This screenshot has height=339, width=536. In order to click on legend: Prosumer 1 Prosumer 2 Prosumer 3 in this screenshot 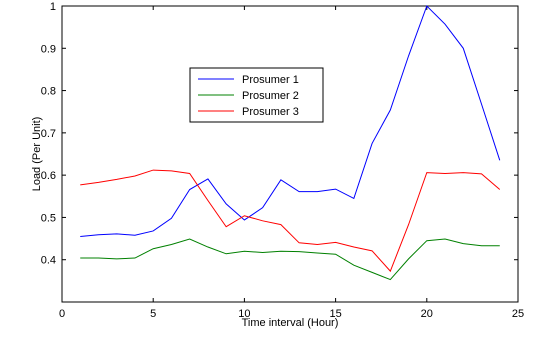, I will do `click(256, 95)`.